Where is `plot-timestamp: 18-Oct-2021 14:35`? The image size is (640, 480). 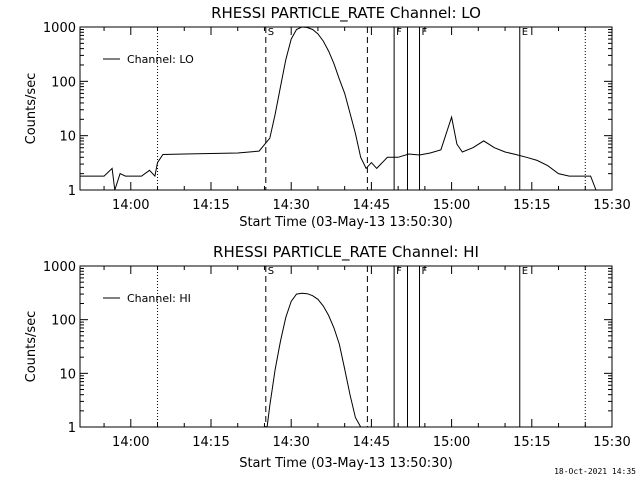 plot-timestamp: 18-Oct-2021 14:35 is located at coordinates (595, 471).